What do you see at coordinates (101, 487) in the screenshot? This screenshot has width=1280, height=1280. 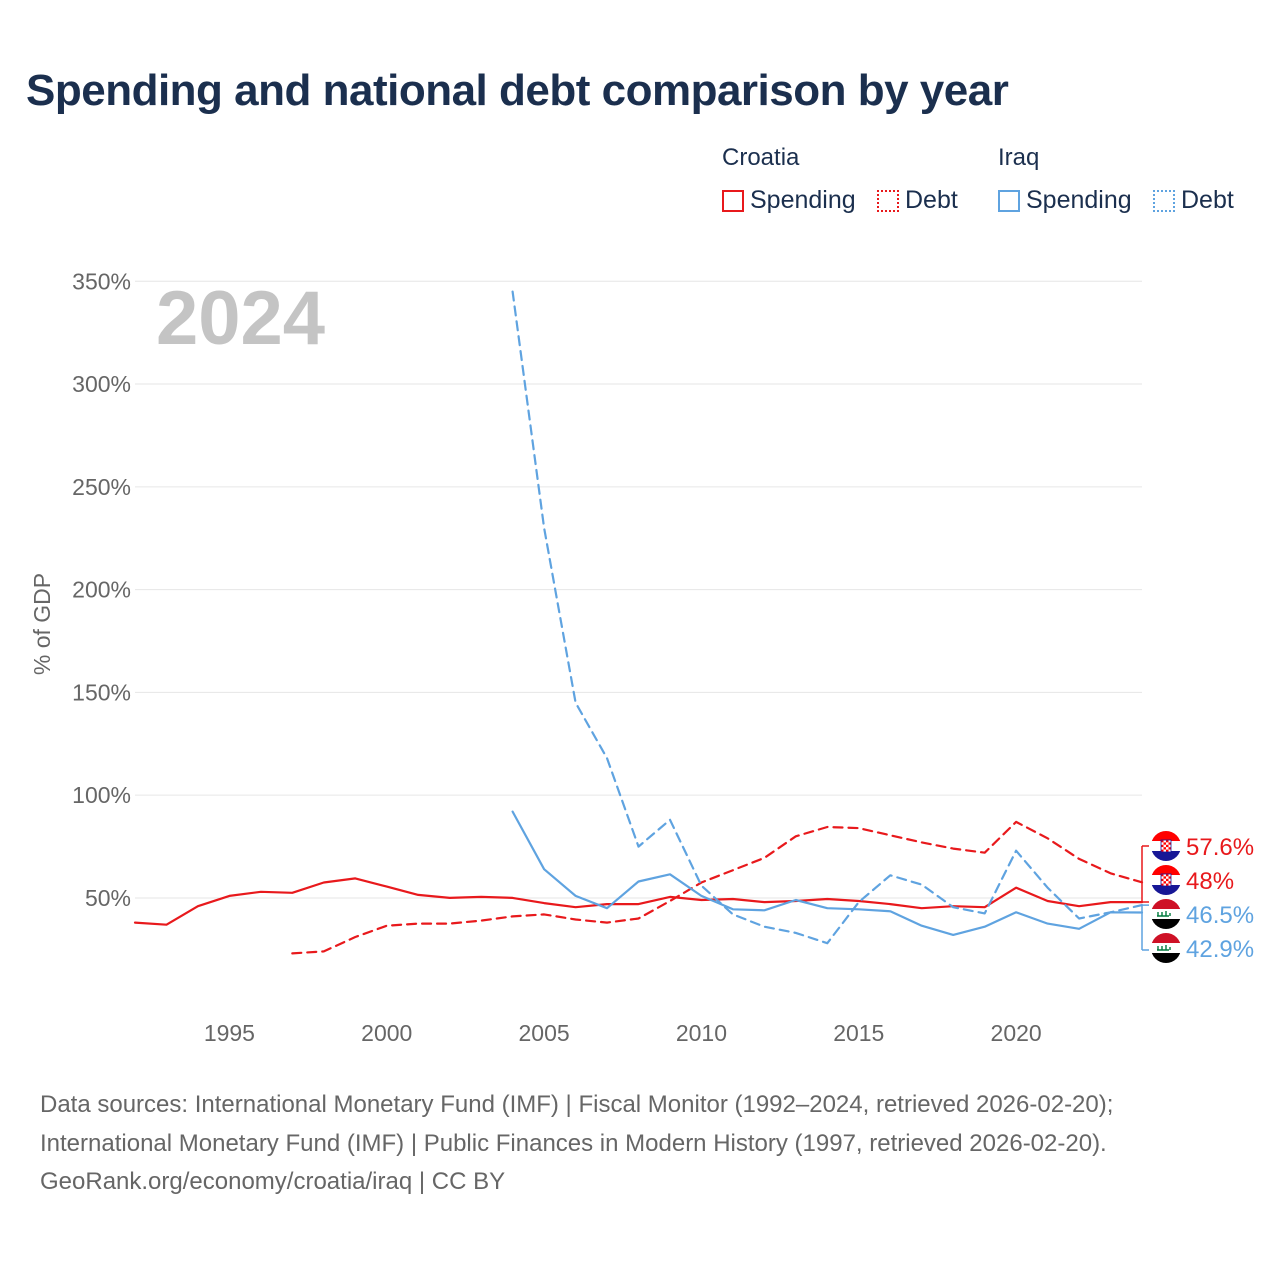 I see `y-tick-label: 250%` at bounding box center [101, 487].